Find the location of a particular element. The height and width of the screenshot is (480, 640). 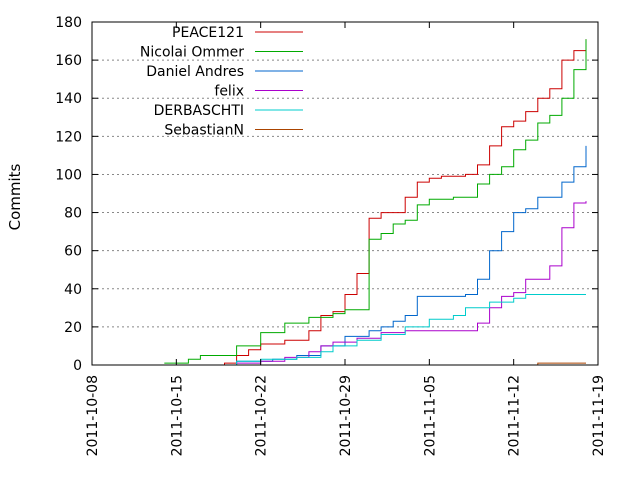

x-tick-label: 2011-10-22 is located at coordinates (262, 415).